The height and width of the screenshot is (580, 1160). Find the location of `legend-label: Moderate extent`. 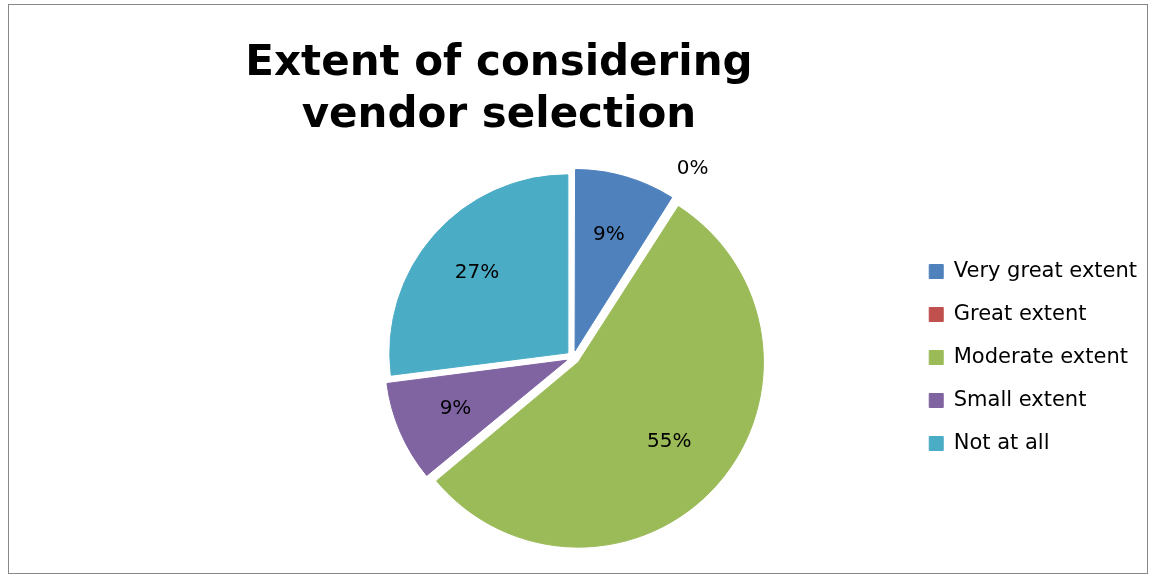

legend-label: Moderate extent is located at coordinates (1040, 355).